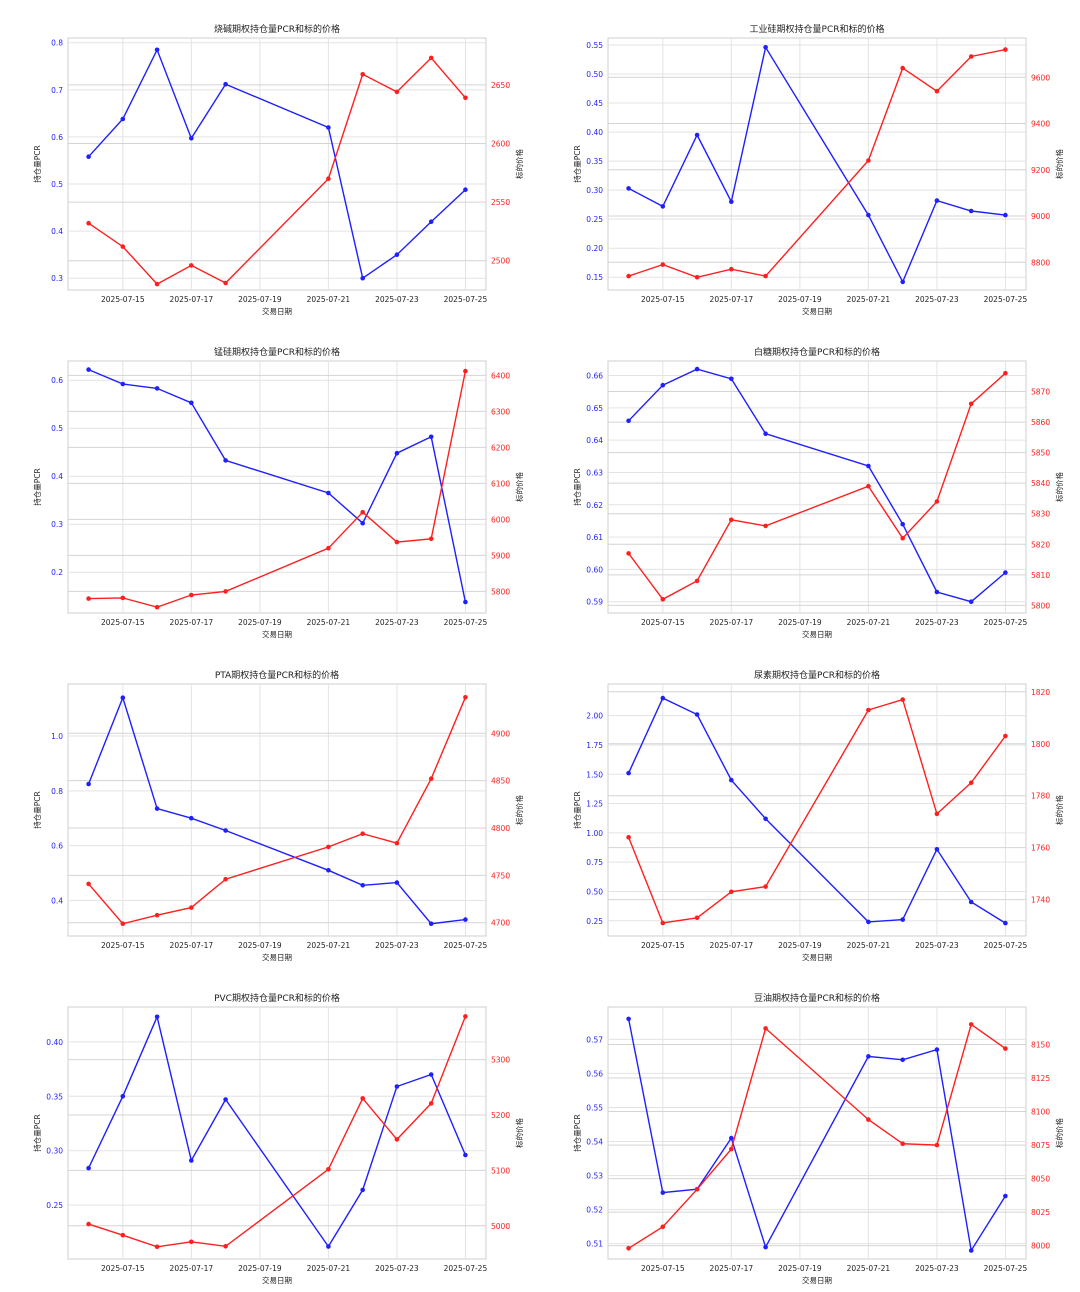 The height and width of the screenshot is (1292, 1080). Describe the element at coordinates (1040, 1246) in the screenshot. I see `y-right-tick-label: 8000` at that location.